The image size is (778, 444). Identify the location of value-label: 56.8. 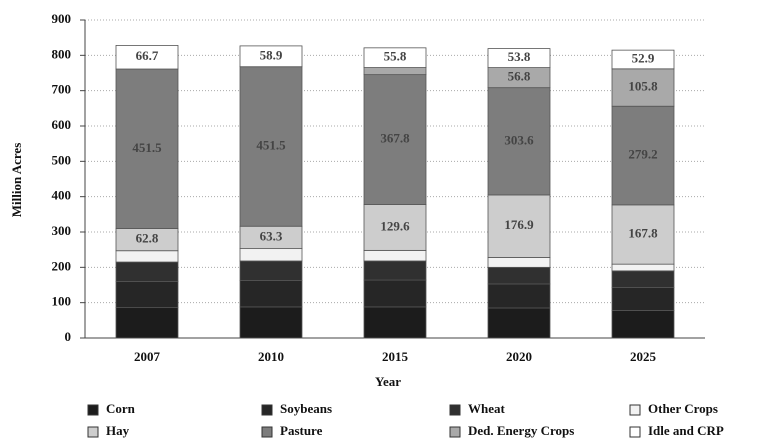
(519, 76).